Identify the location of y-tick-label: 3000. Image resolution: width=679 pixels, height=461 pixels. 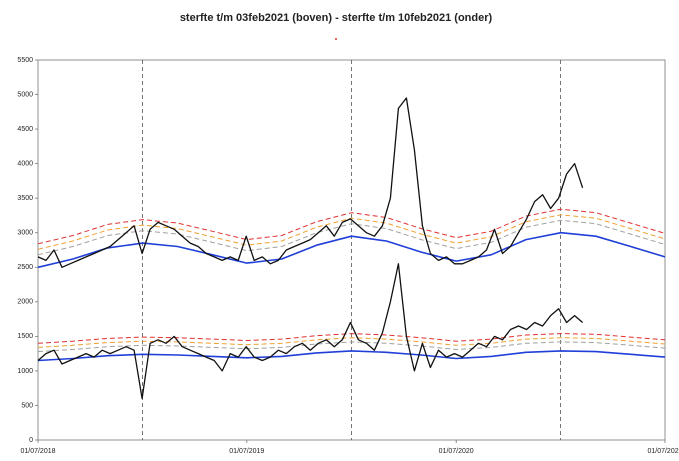
(25, 233).